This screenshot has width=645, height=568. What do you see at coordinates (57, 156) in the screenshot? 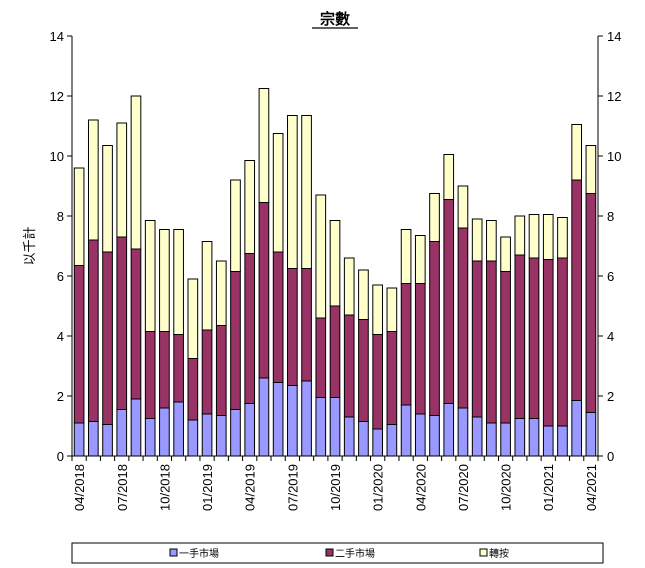
I see `y-tick-label-left: 10` at bounding box center [57, 156].